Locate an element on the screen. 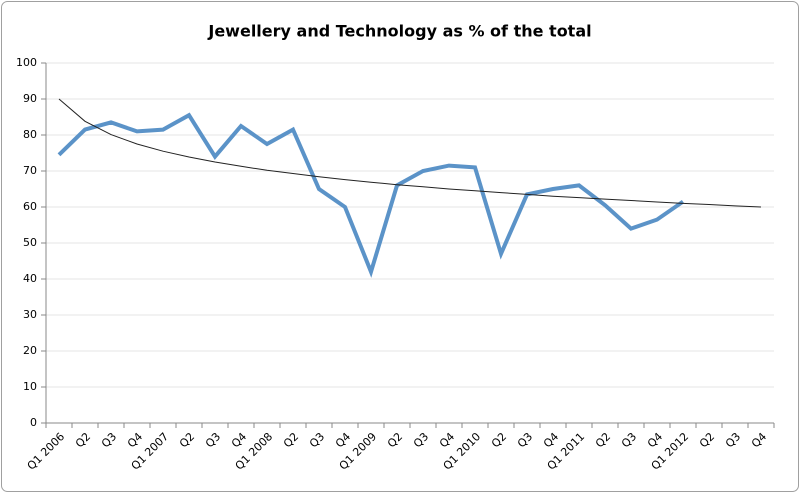 This screenshot has height=497, width=800. y-tick-label: 70 is located at coordinates (30, 170).